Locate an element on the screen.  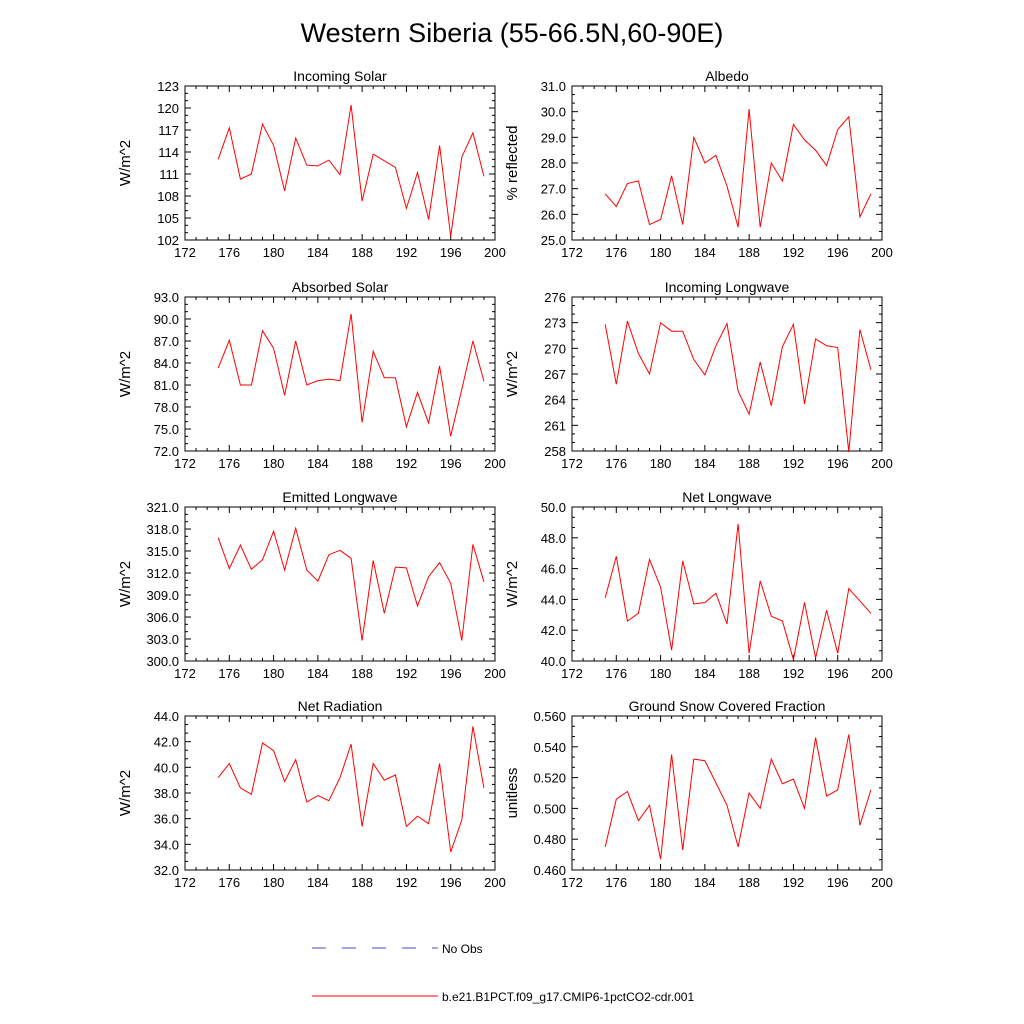
y-tick-label: 0.540 is located at coordinates (549, 747).